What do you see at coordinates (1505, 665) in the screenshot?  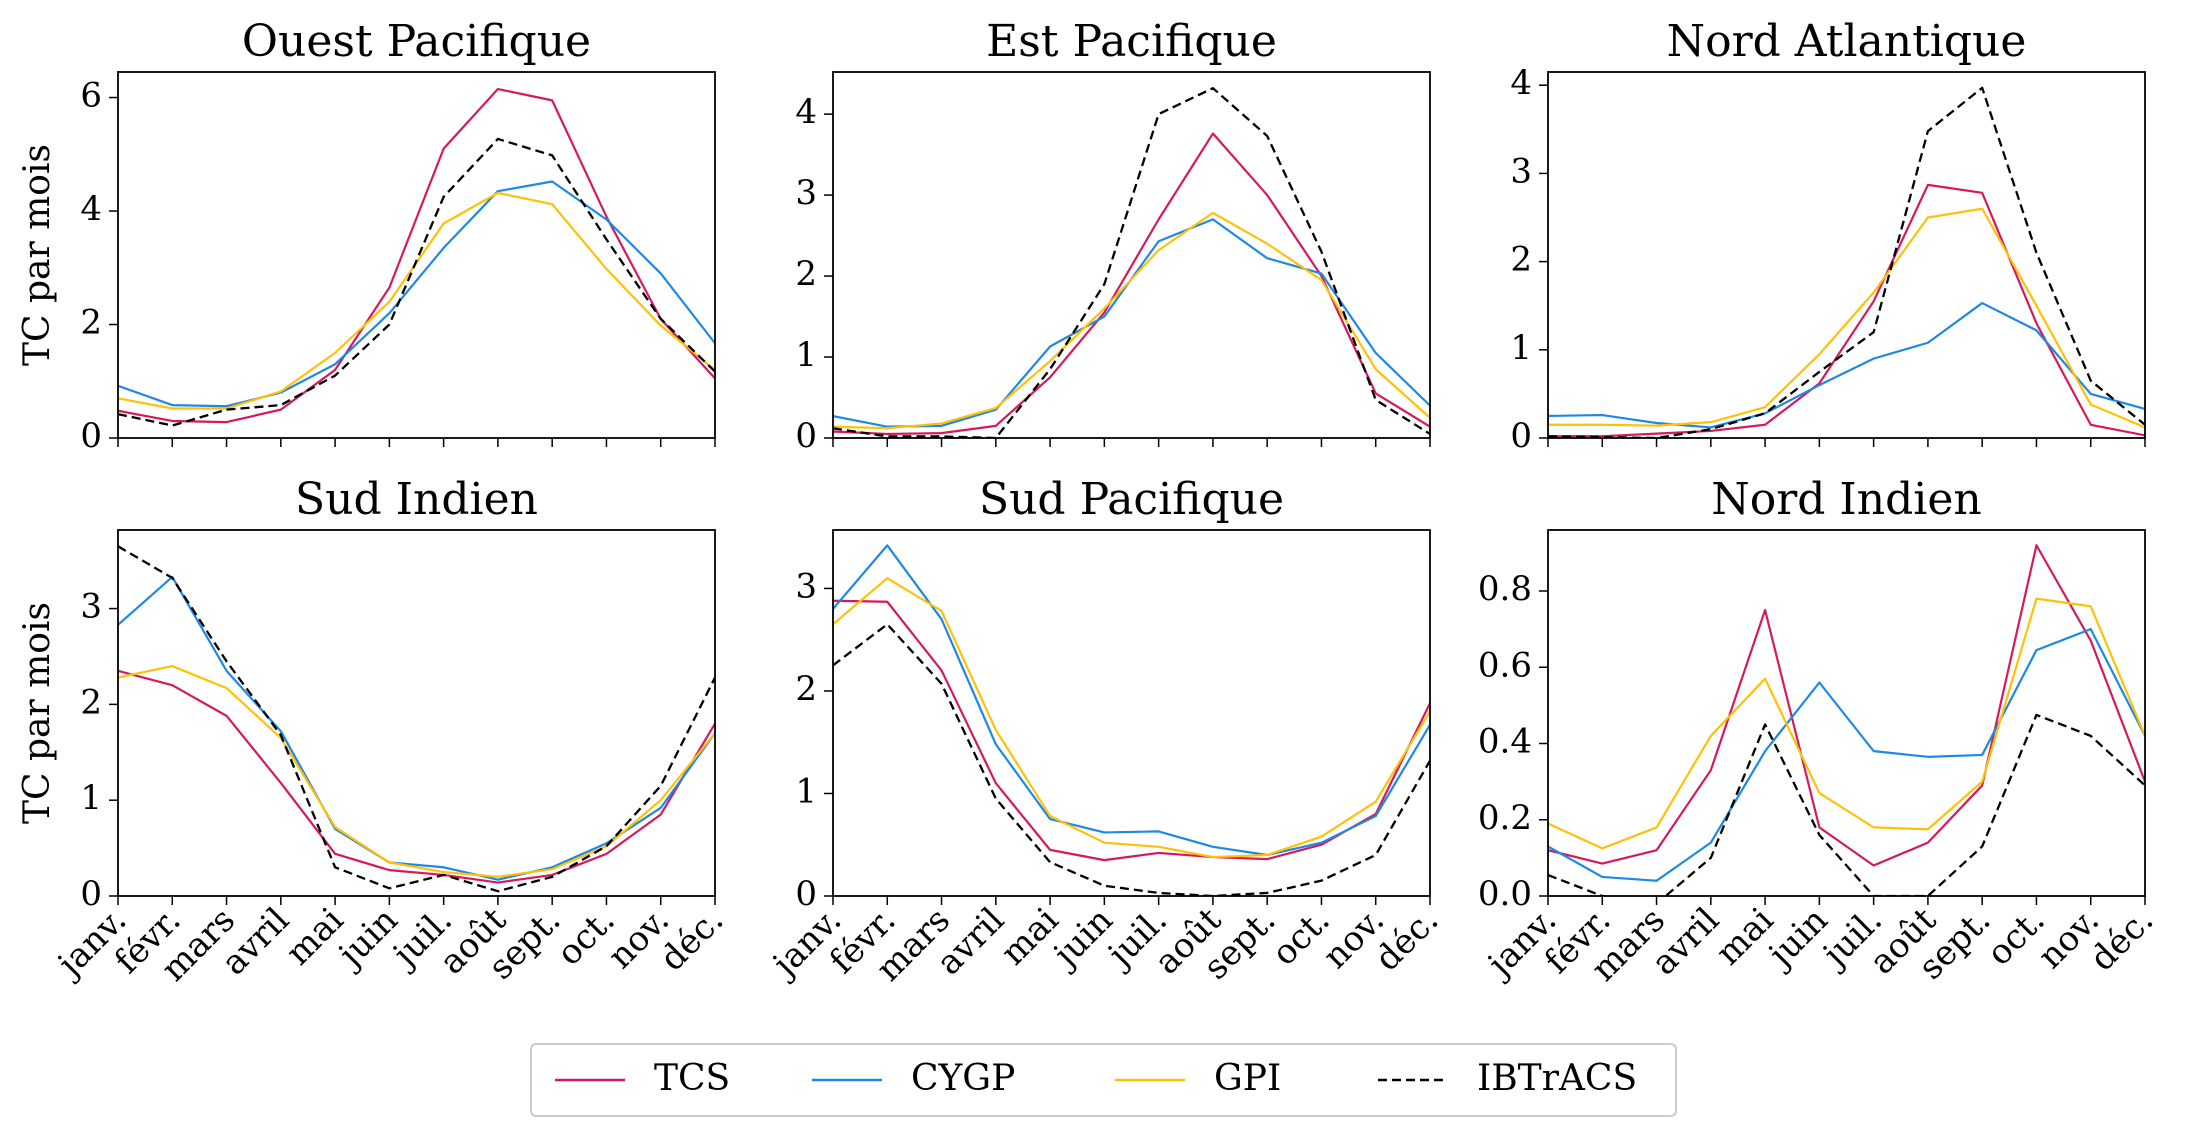 I see `y-tick-label: 0.6` at bounding box center [1505, 665].